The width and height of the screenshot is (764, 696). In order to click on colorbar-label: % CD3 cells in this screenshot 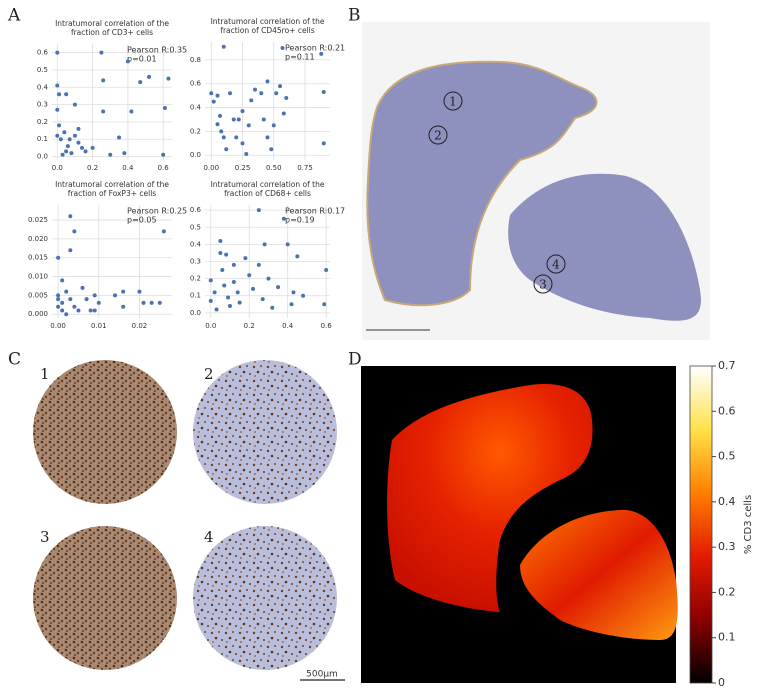, I will do `click(748, 524)`.